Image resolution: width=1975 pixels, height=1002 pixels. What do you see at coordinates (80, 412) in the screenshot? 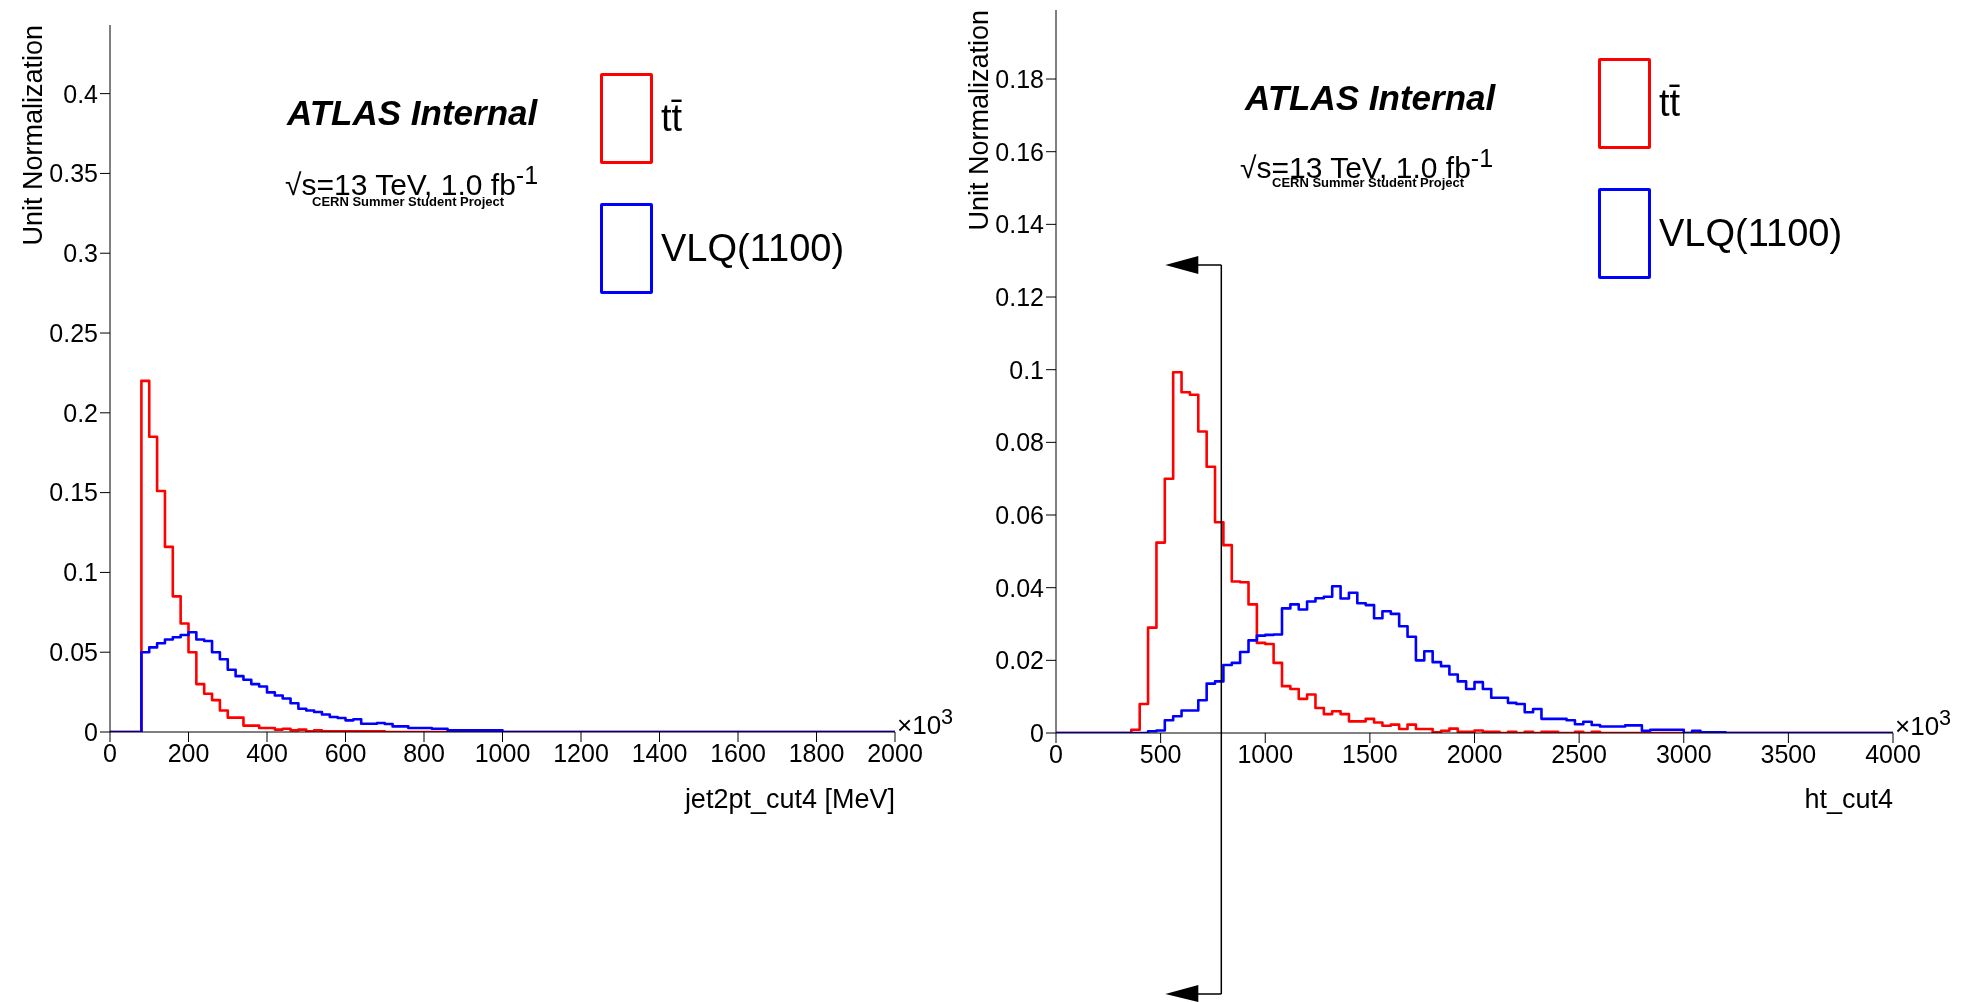
I see `y-tick-label: 0.2` at bounding box center [80, 412].